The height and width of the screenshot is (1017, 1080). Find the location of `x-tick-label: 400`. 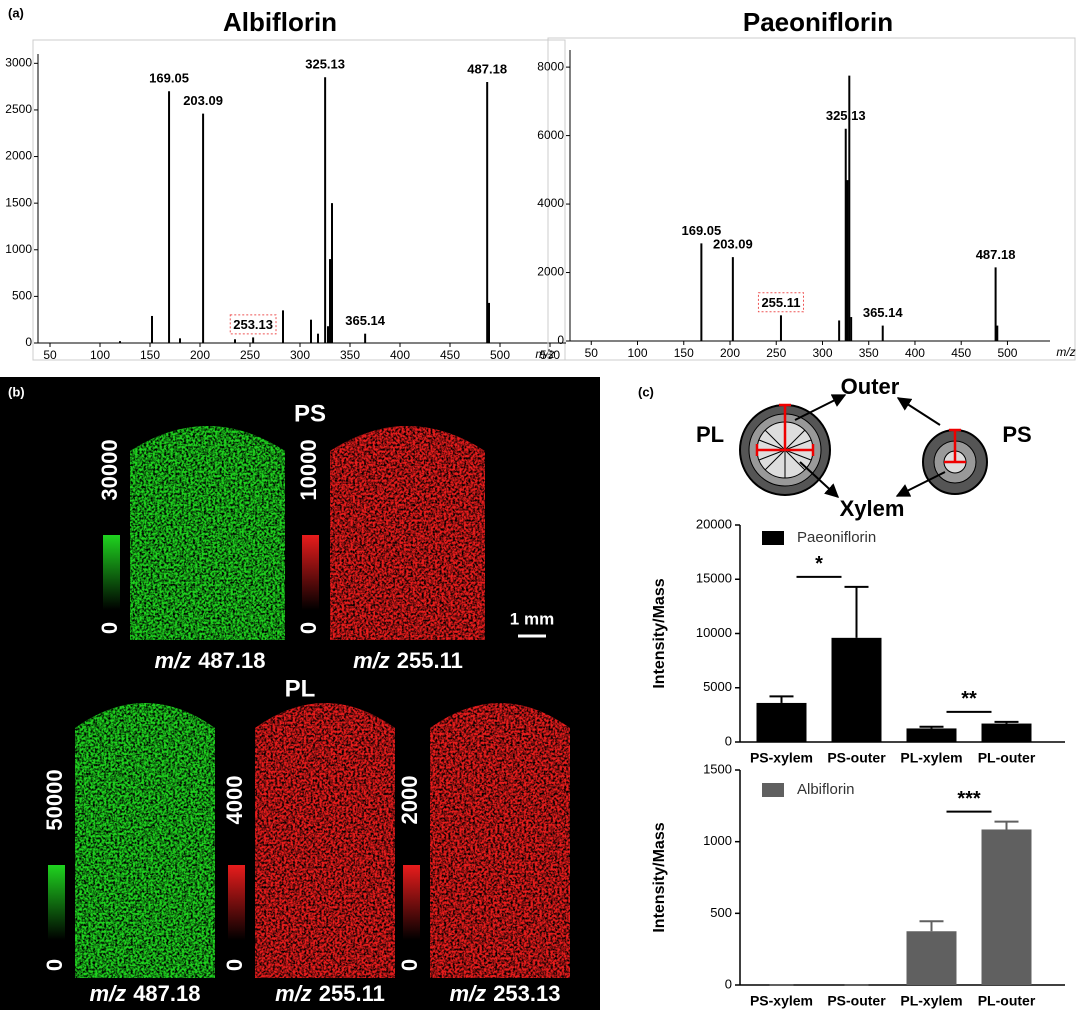

x-tick-label: 400 is located at coordinates (400, 355).